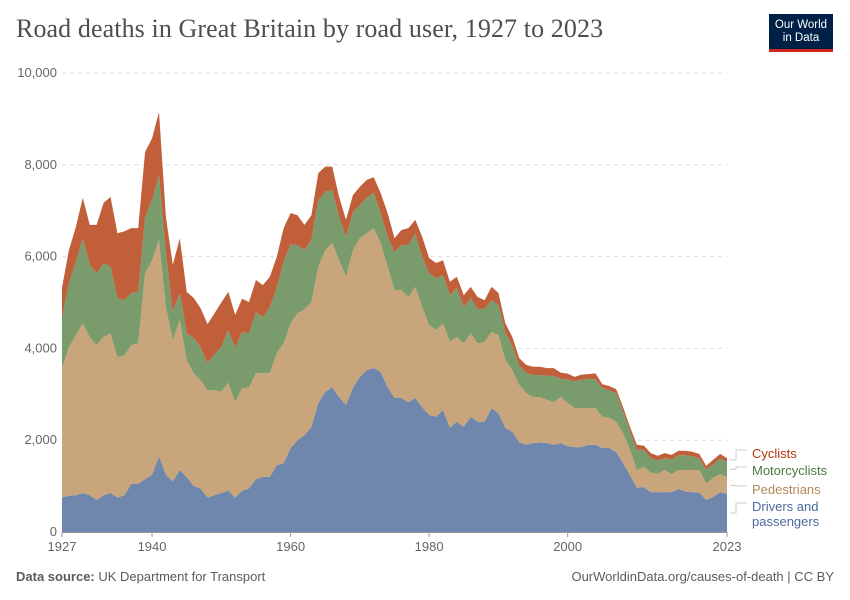 The height and width of the screenshot is (600, 850). I want to click on x-tick-label: 2000, so click(567, 546).